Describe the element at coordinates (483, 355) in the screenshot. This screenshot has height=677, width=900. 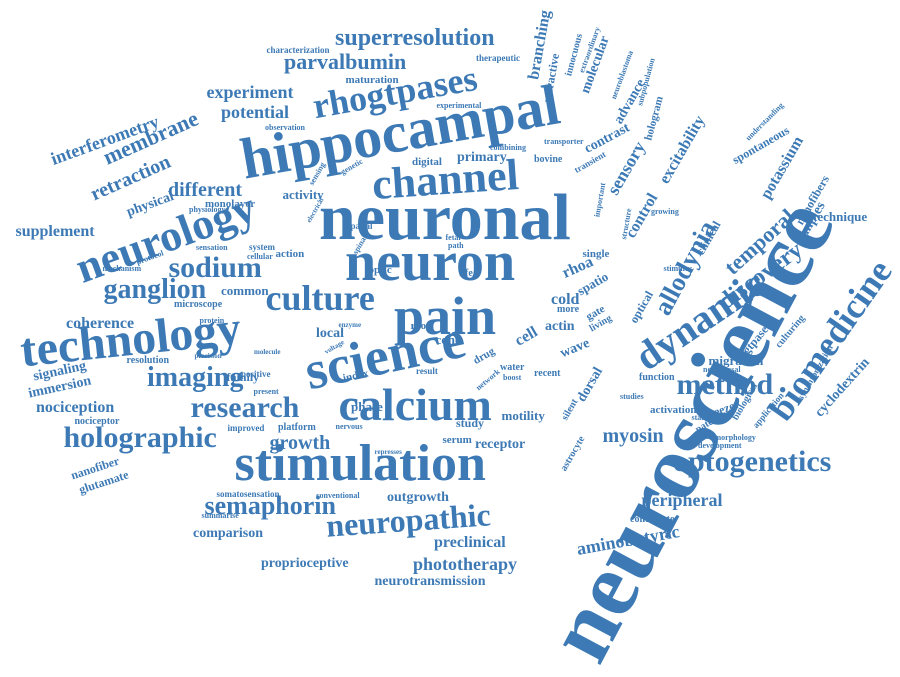
I see `word-drug: drug` at that location.